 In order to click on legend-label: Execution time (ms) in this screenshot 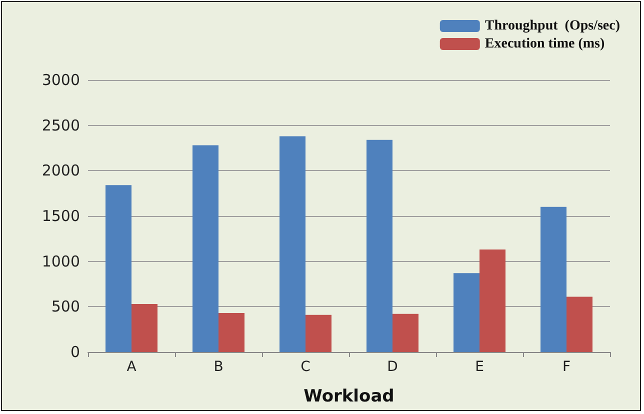, I will do `click(544, 44)`.